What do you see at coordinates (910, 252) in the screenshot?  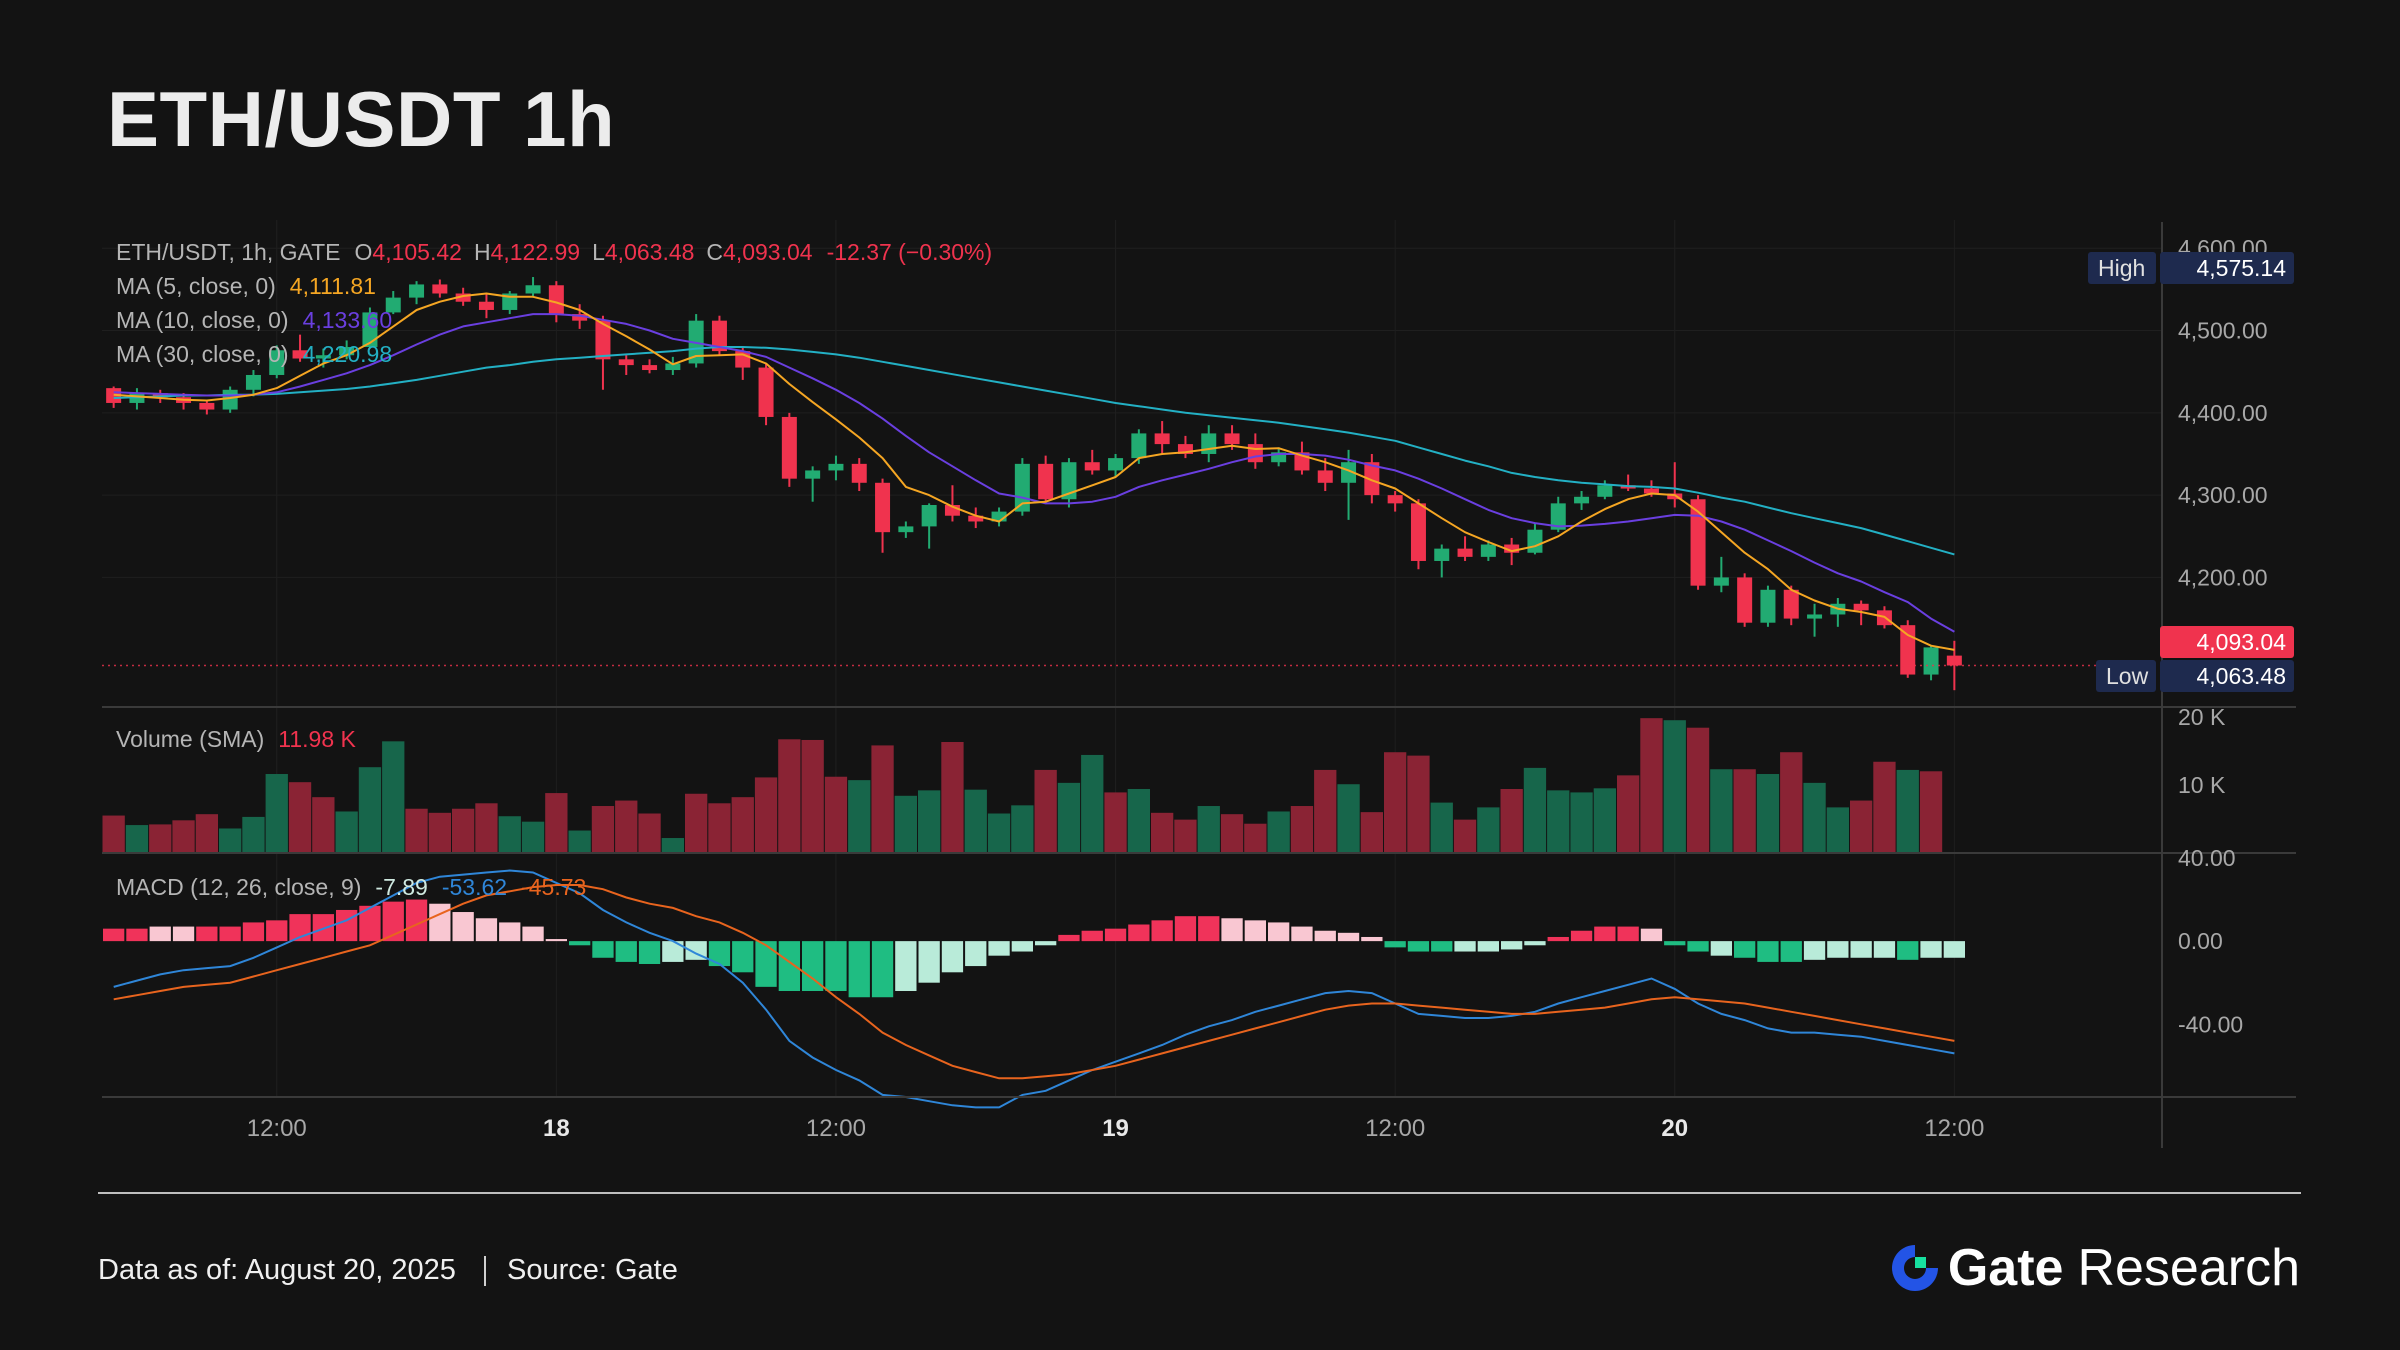 I see `legend-change: -12.37 (−0.30%)` at bounding box center [910, 252].